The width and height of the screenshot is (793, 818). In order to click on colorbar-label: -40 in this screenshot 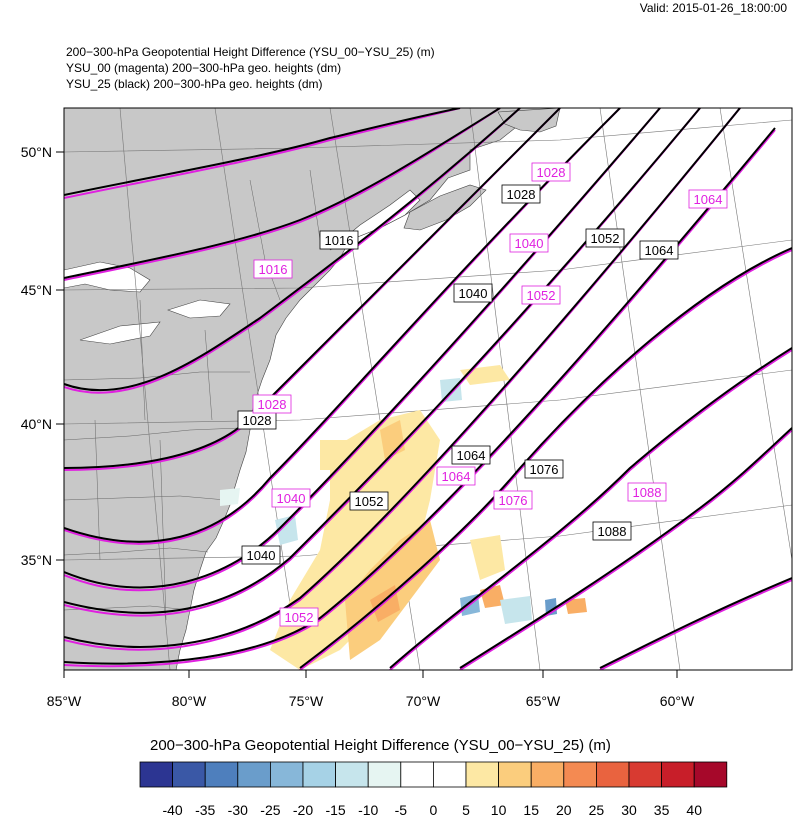, I will do `click(172, 810)`.